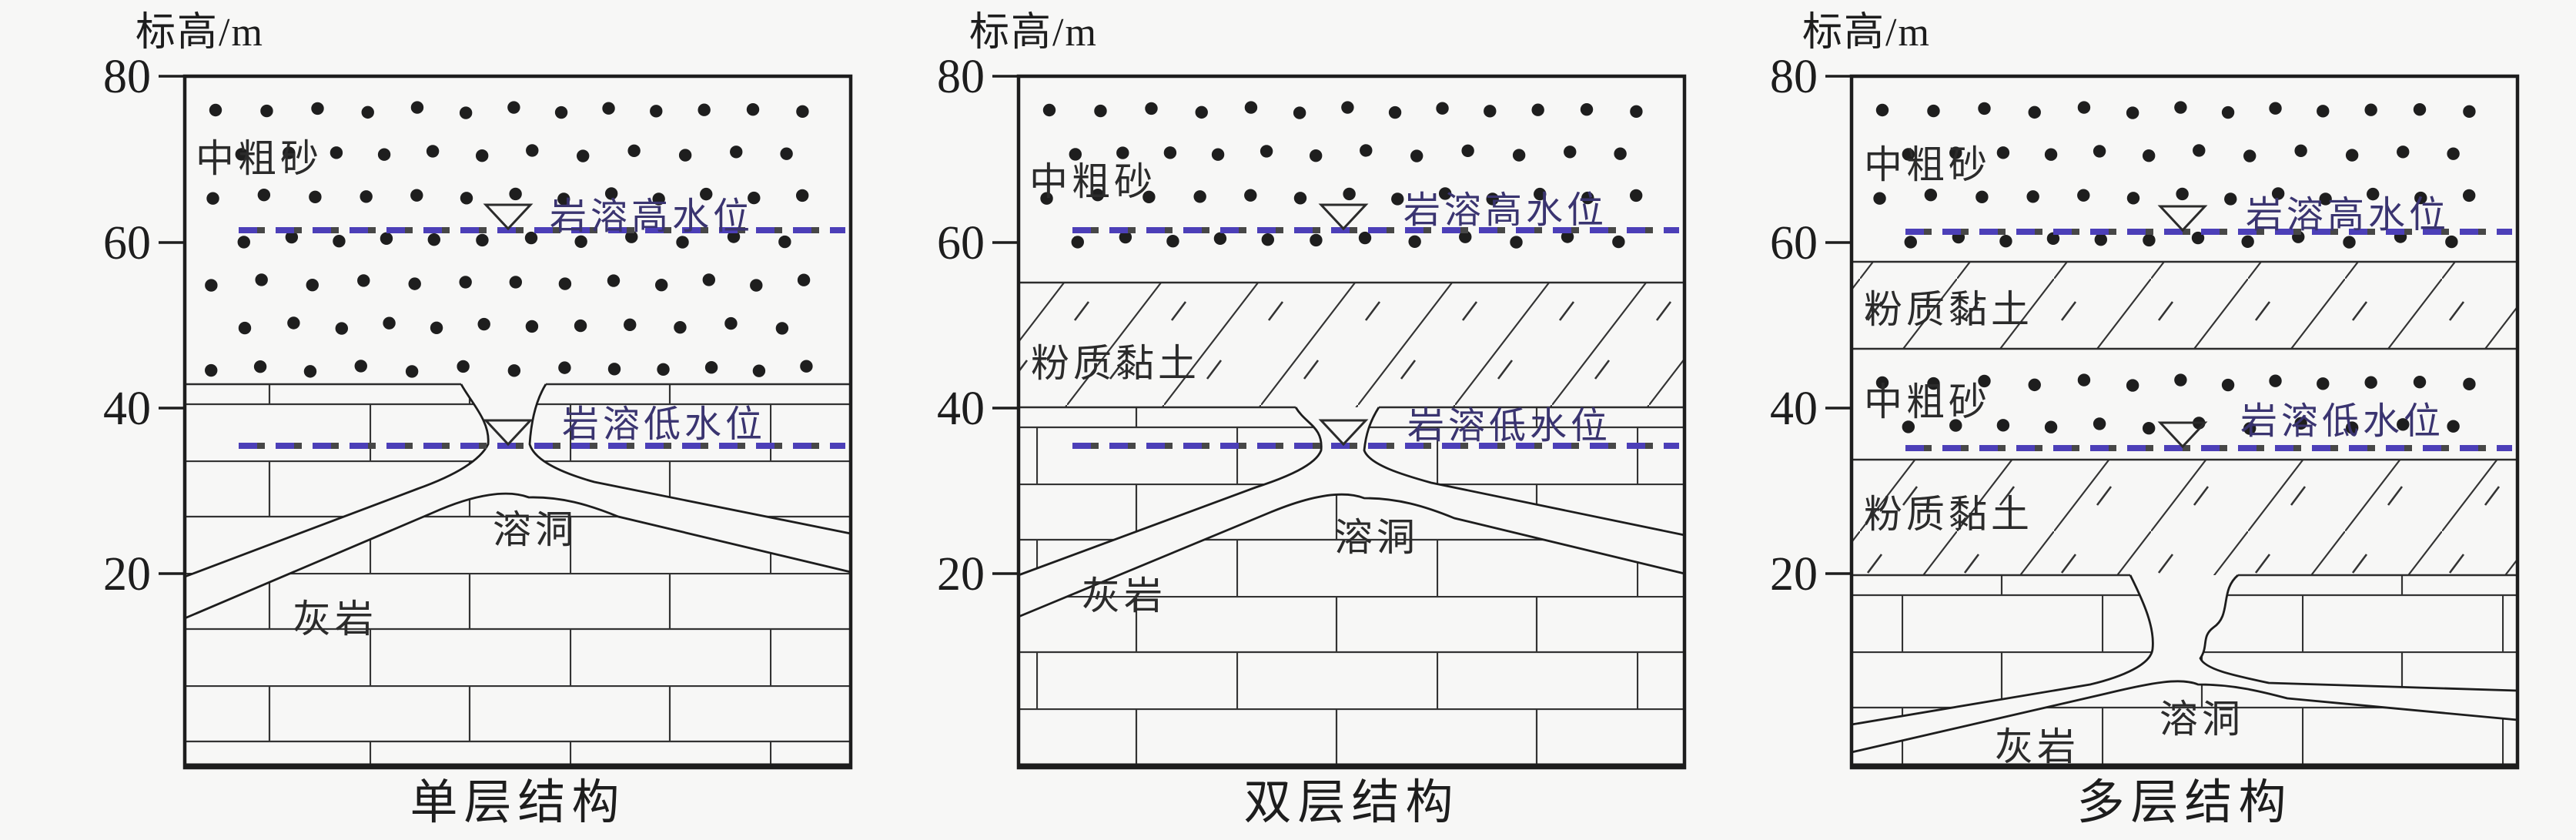 The image size is (2576, 840). I want to click on label-clay-2: 粉质黏土, so click(1949, 514).